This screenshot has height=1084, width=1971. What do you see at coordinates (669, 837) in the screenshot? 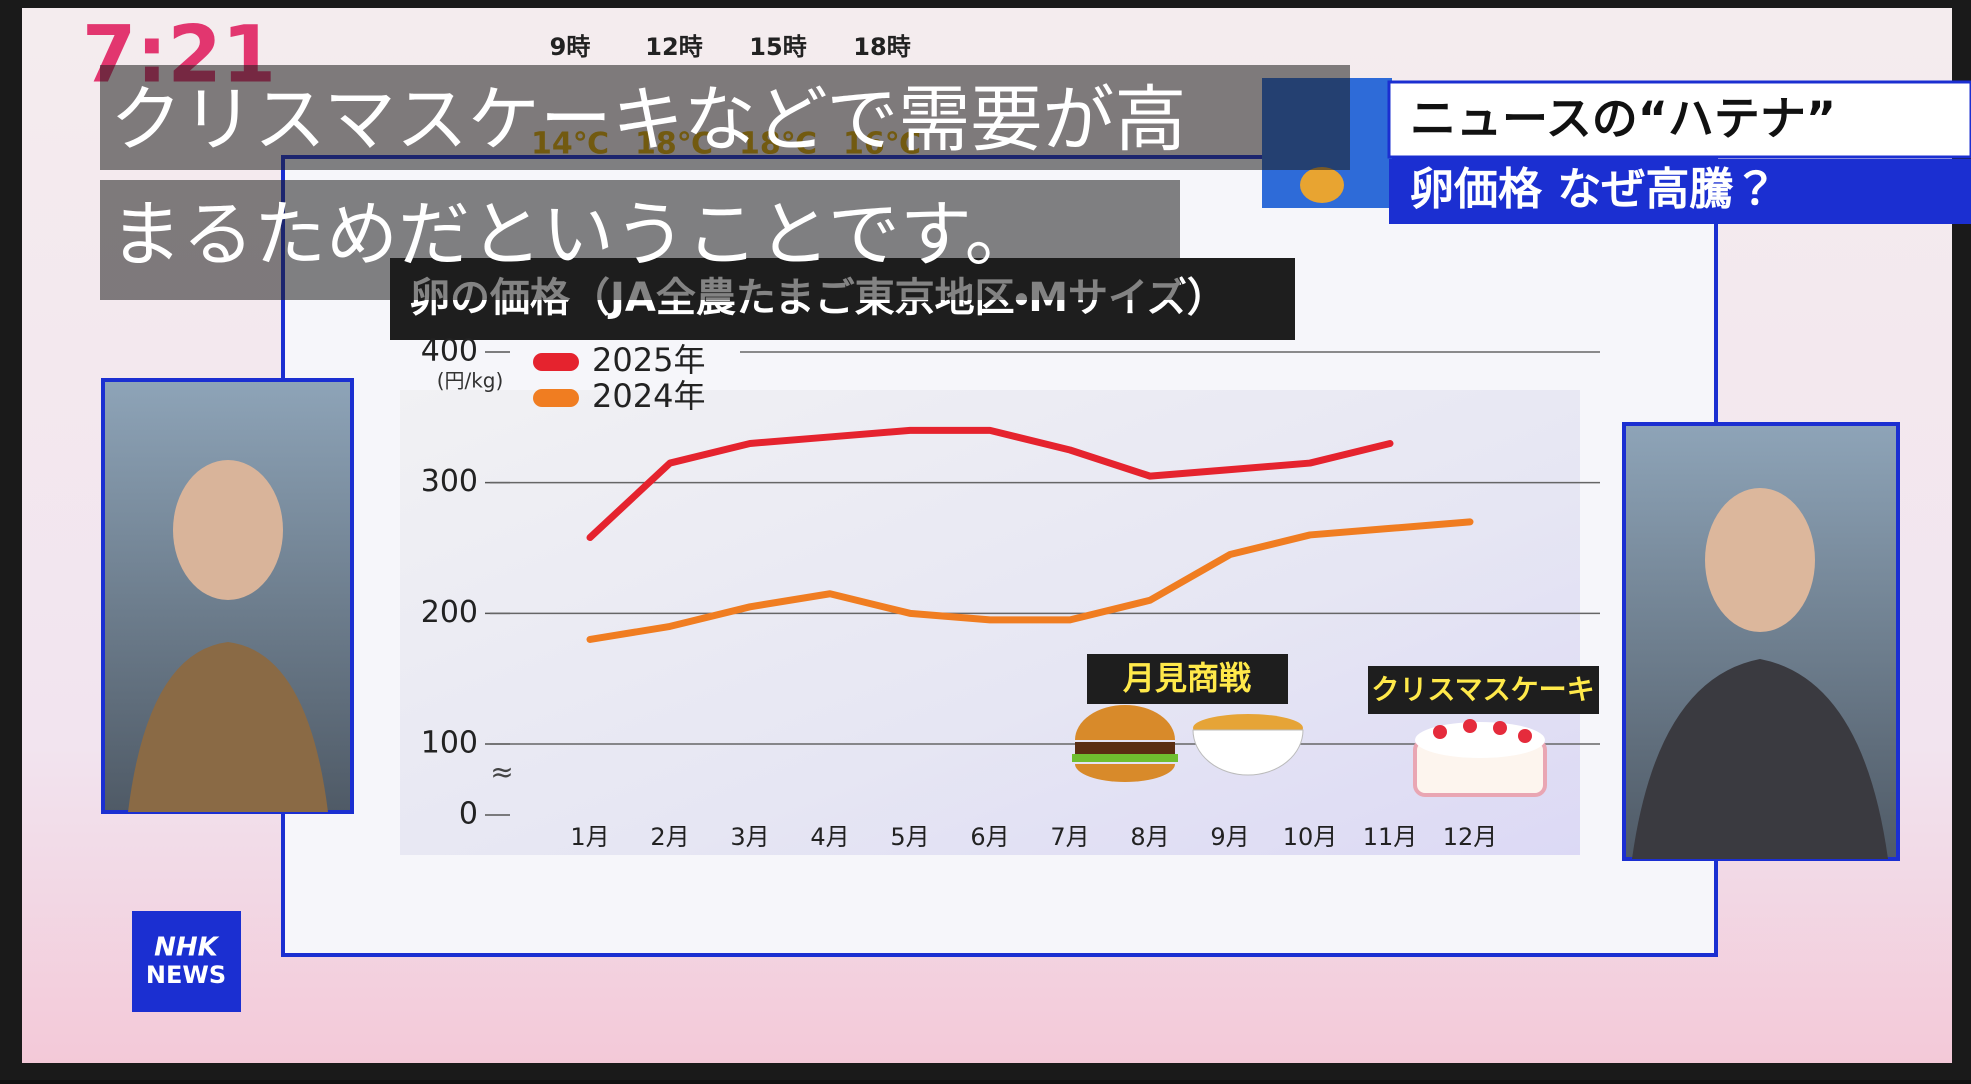
I see `x-tick-label: 2月` at bounding box center [669, 837].